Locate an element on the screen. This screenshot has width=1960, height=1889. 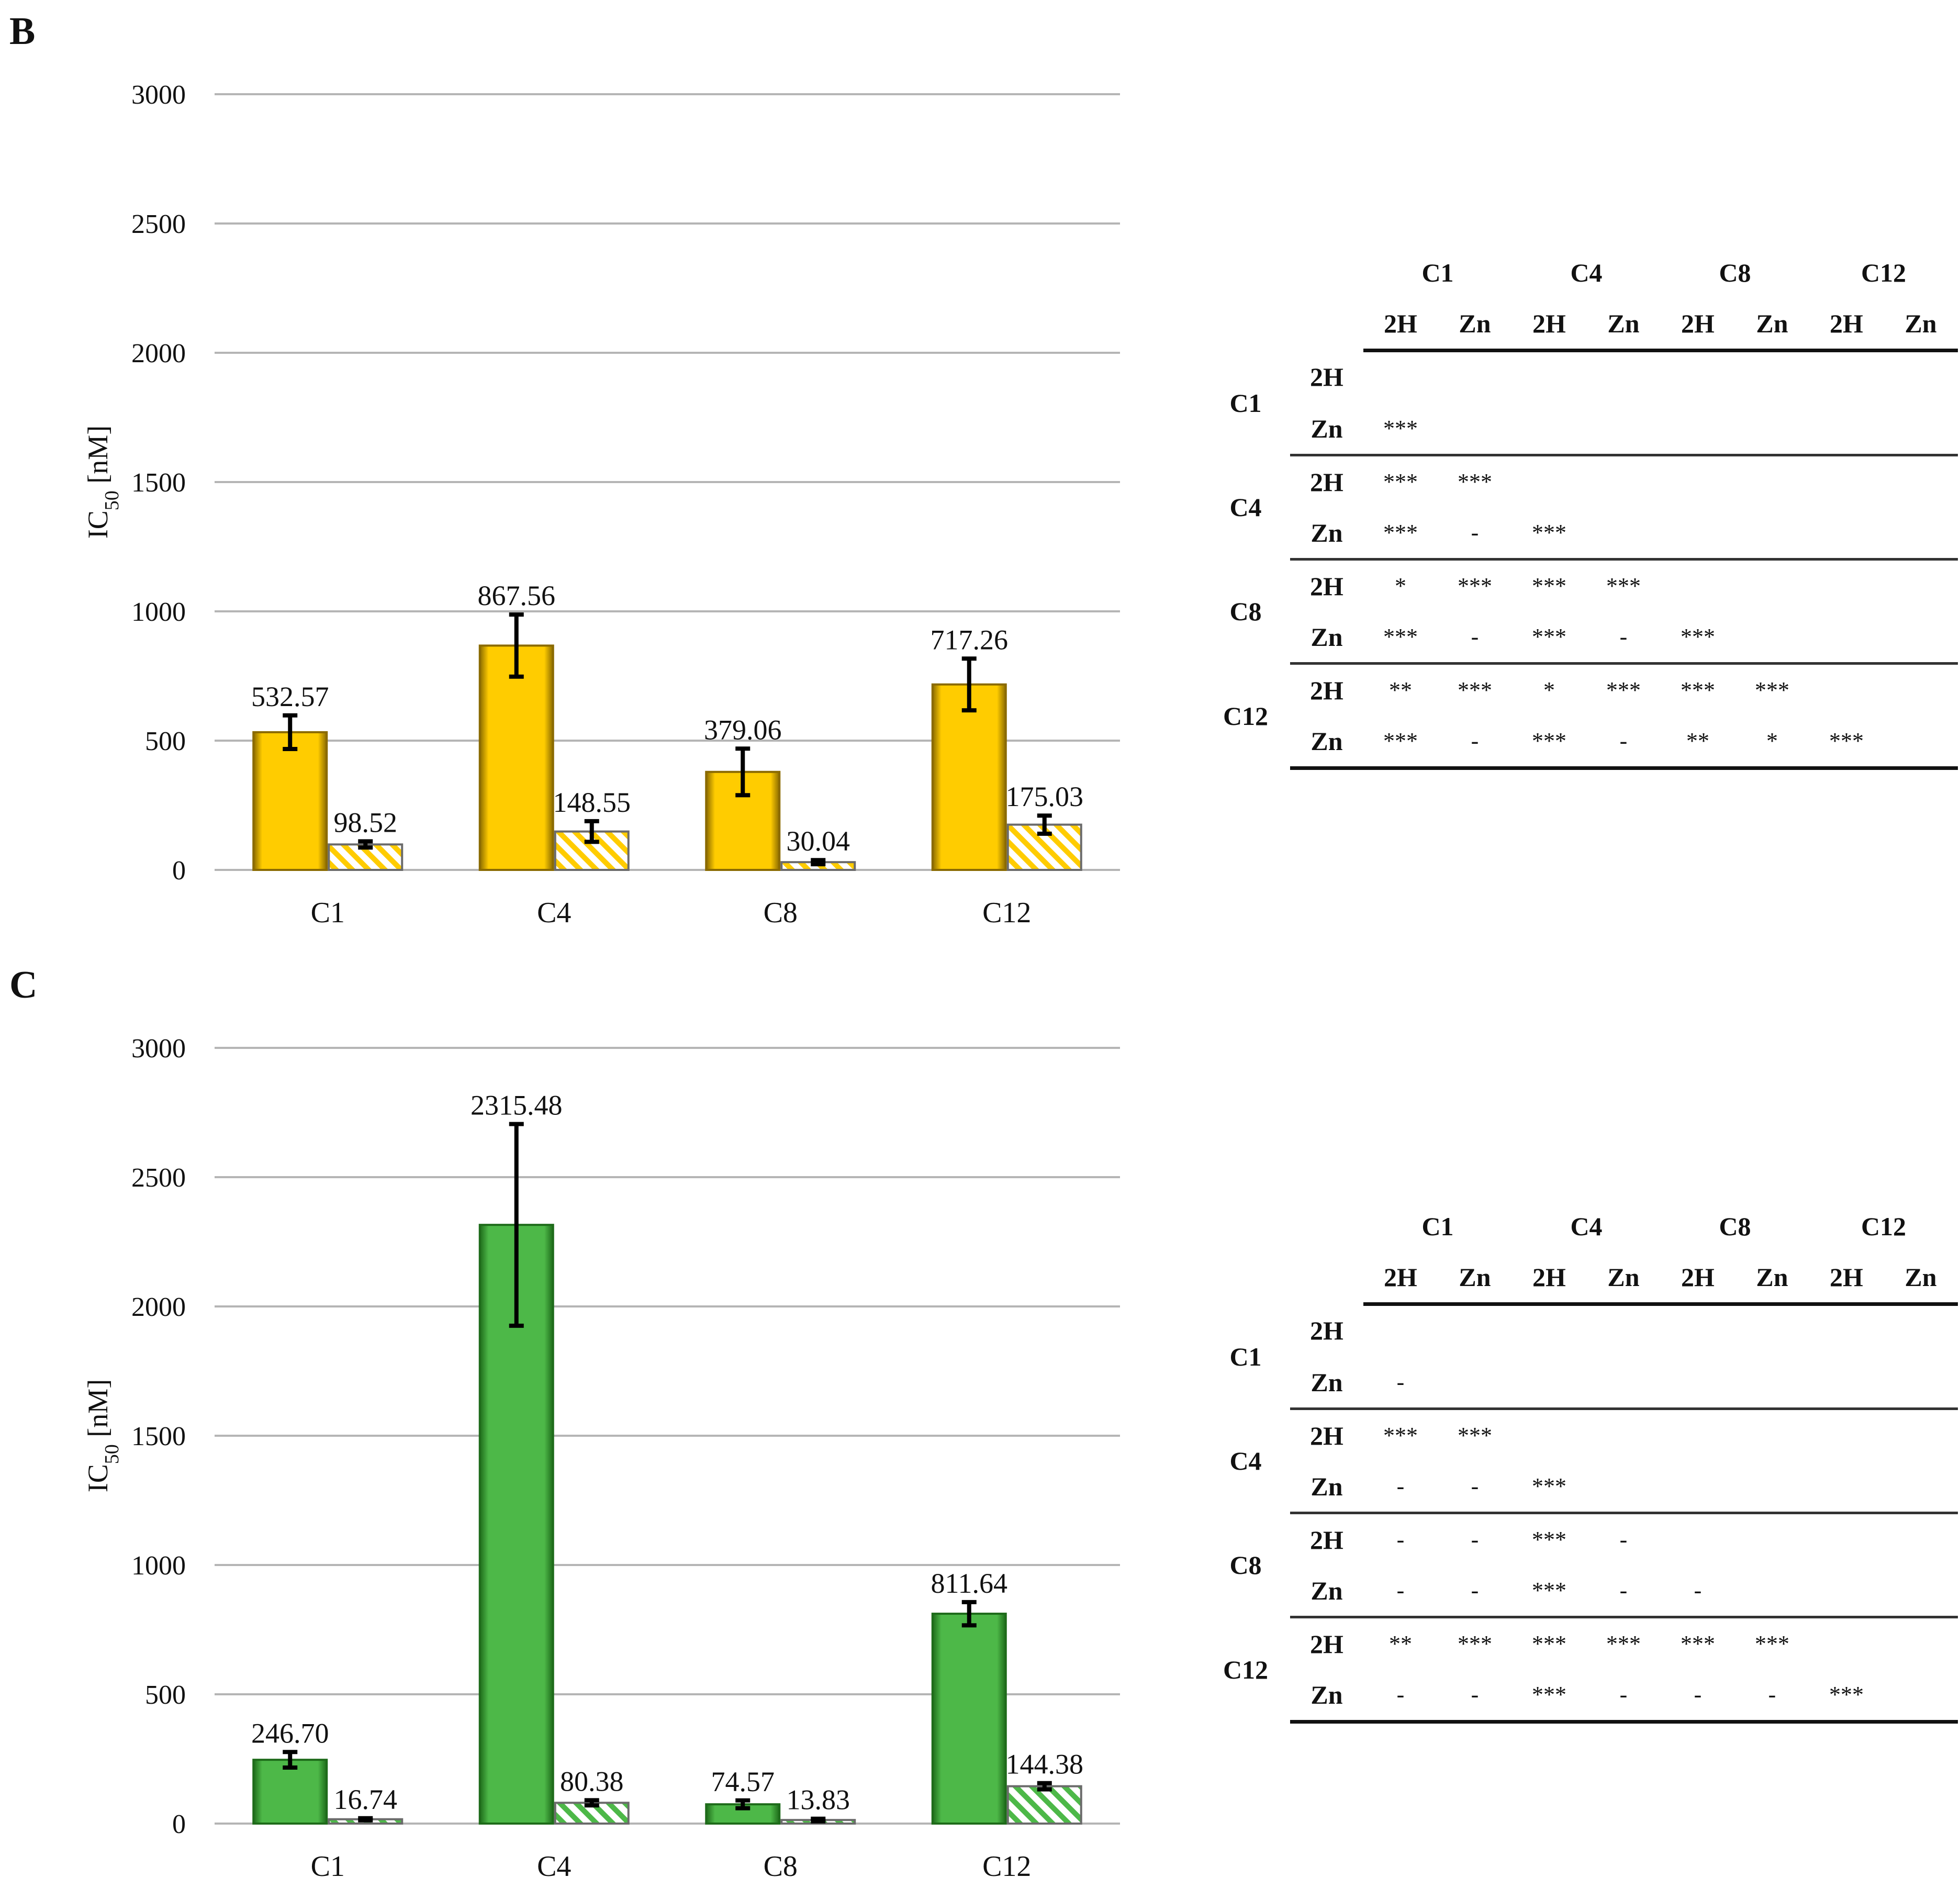
data-label: 13.83 is located at coordinates (818, 1800).